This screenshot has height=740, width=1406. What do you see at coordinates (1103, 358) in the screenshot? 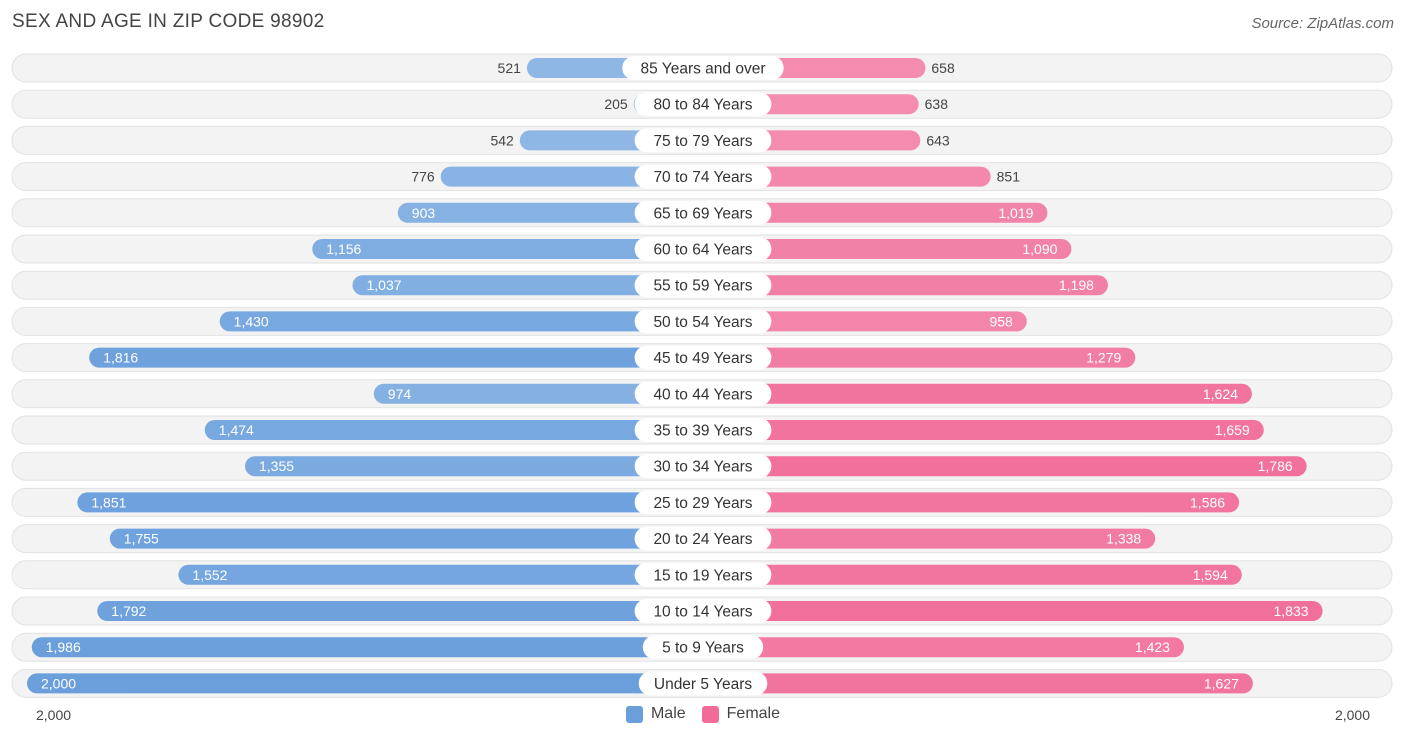
I see `female-value-label: 1,279` at bounding box center [1103, 358].